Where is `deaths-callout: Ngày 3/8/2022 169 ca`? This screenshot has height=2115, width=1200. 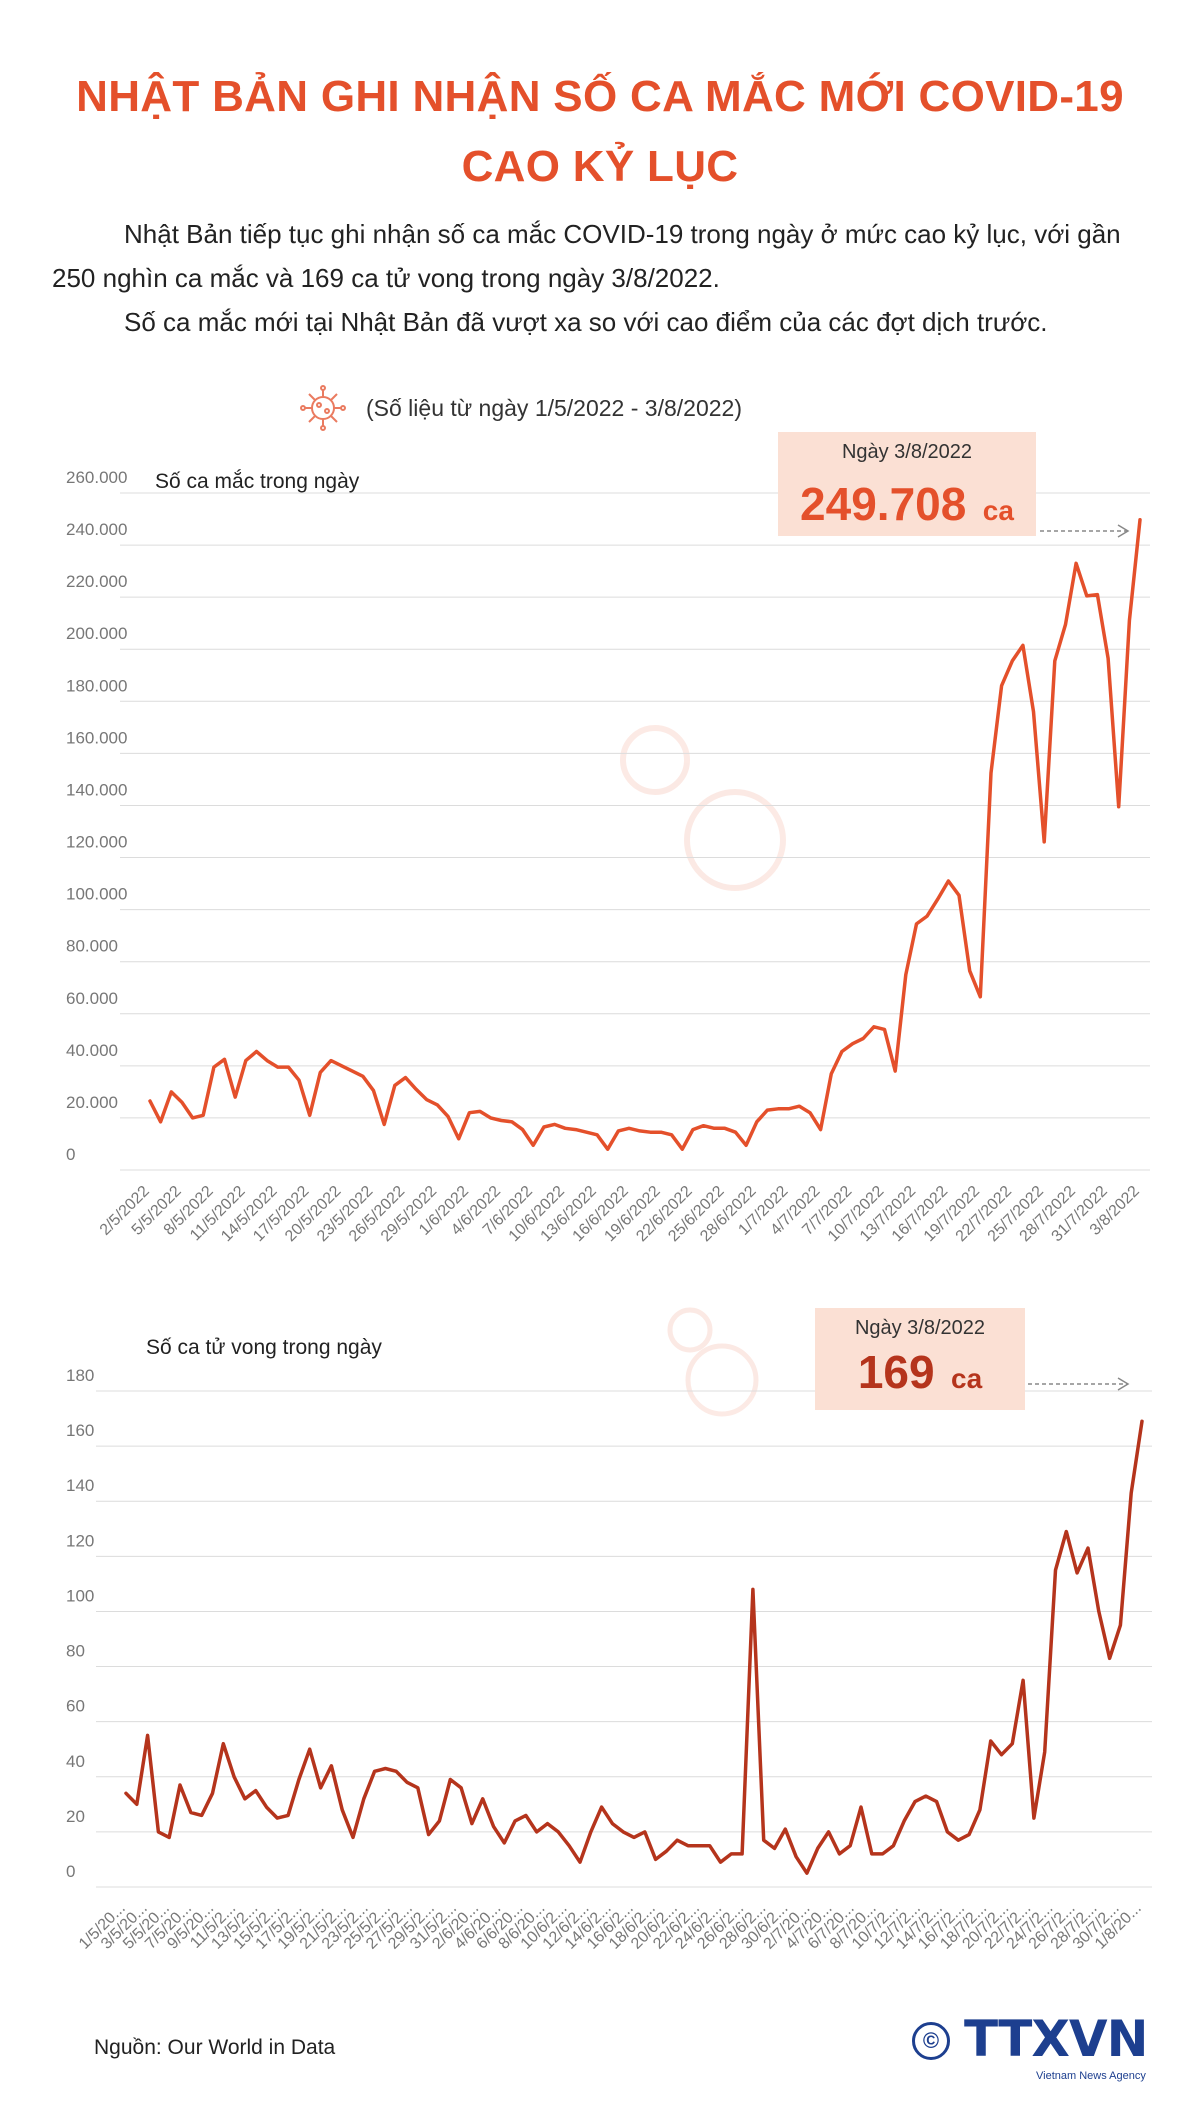
deaths-callout: Ngày 3/8/2022 169 ca is located at coordinates (972, 1359).